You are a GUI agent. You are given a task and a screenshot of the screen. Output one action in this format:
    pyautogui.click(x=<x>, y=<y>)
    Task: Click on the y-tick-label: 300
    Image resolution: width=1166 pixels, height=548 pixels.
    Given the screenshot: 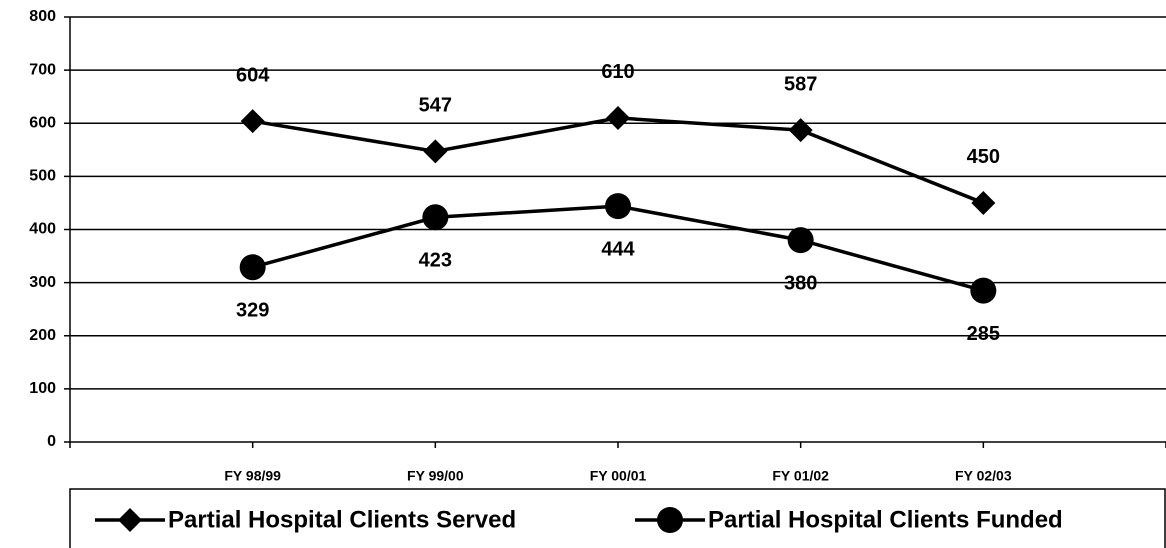 What is the action you would take?
    pyautogui.click(x=42, y=282)
    